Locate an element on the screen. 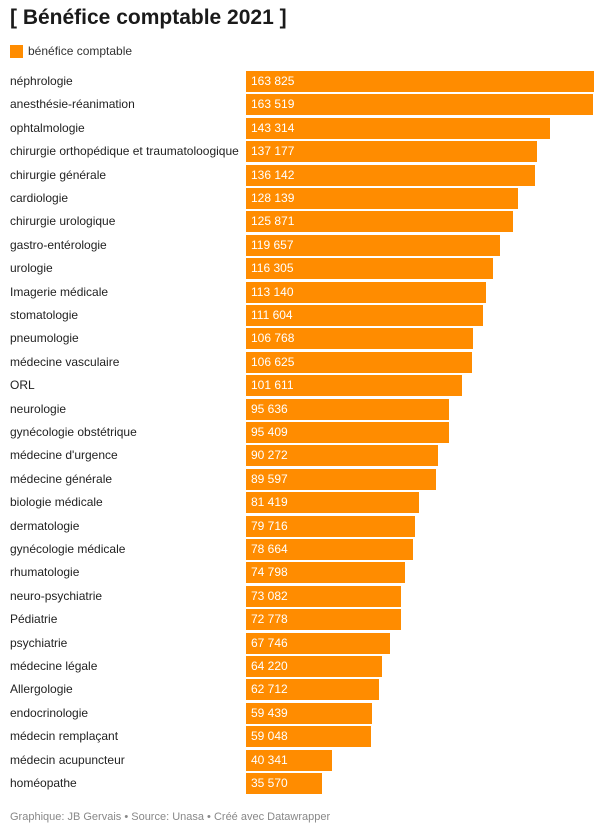 The width and height of the screenshot is (604, 835). bar-row: homéopathe 35 570 is located at coordinates (302, 783).